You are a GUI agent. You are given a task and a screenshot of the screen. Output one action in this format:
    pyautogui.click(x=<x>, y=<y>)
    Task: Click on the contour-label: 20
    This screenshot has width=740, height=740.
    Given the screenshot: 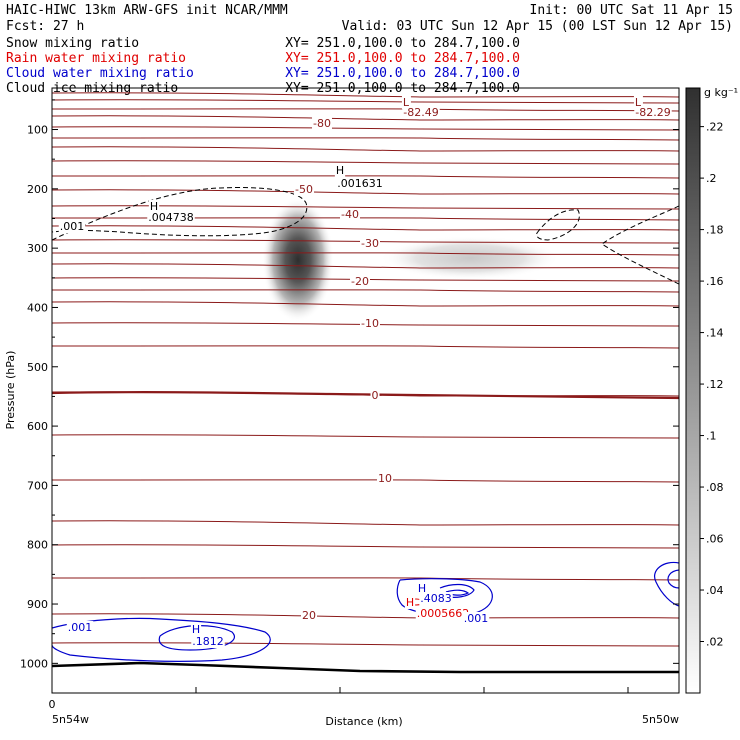 What is the action you would take?
    pyautogui.click(x=309, y=615)
    